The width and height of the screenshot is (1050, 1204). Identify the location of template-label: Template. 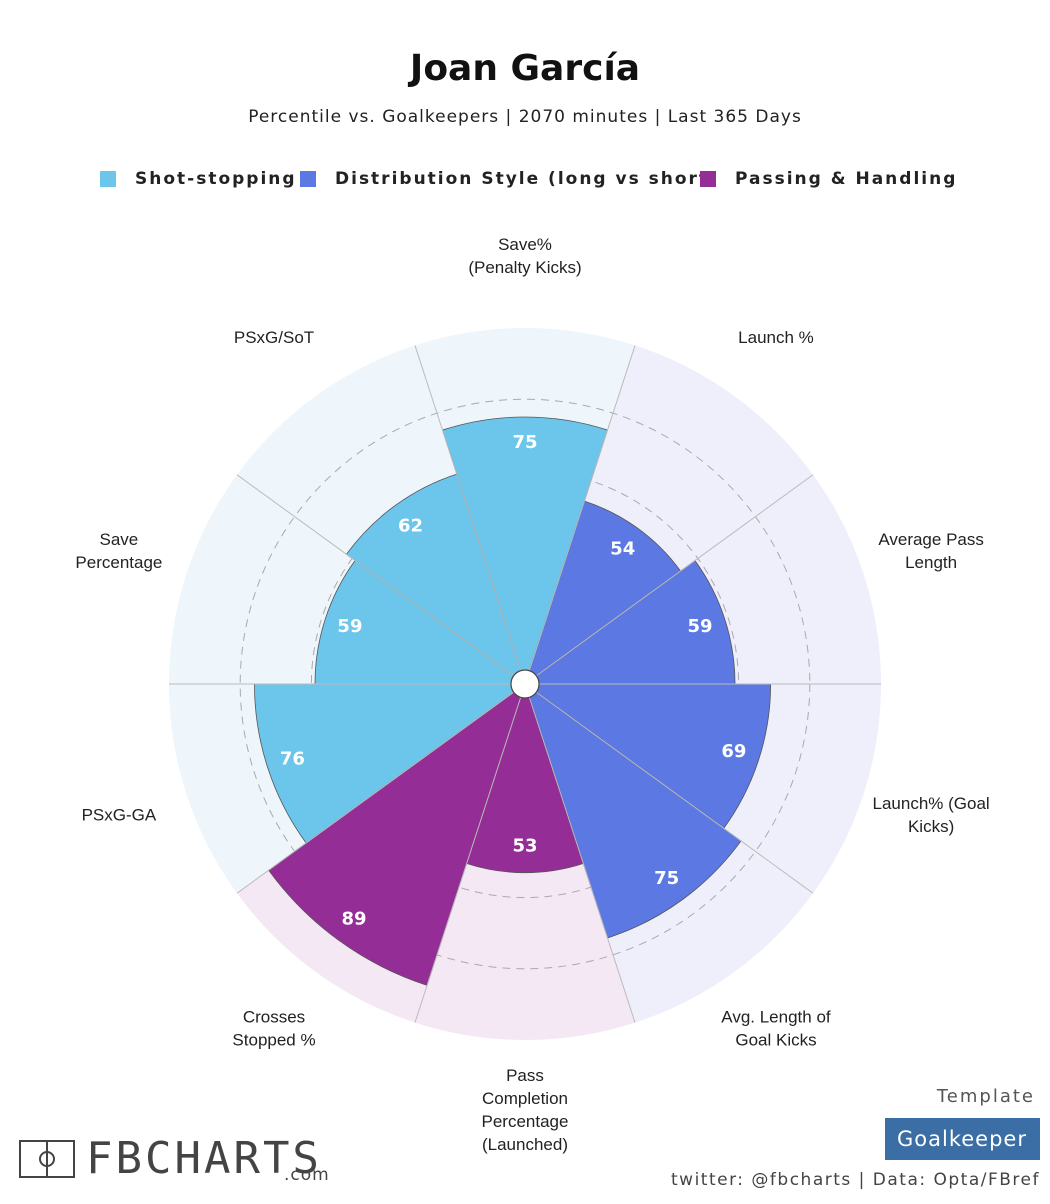
(985, 1096).